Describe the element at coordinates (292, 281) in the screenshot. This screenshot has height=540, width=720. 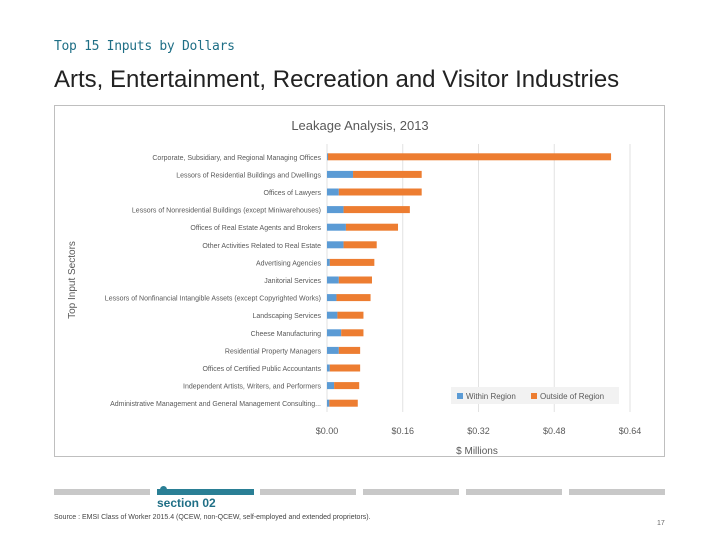
I see `y-tick-label: Janitorial Services` at that location.